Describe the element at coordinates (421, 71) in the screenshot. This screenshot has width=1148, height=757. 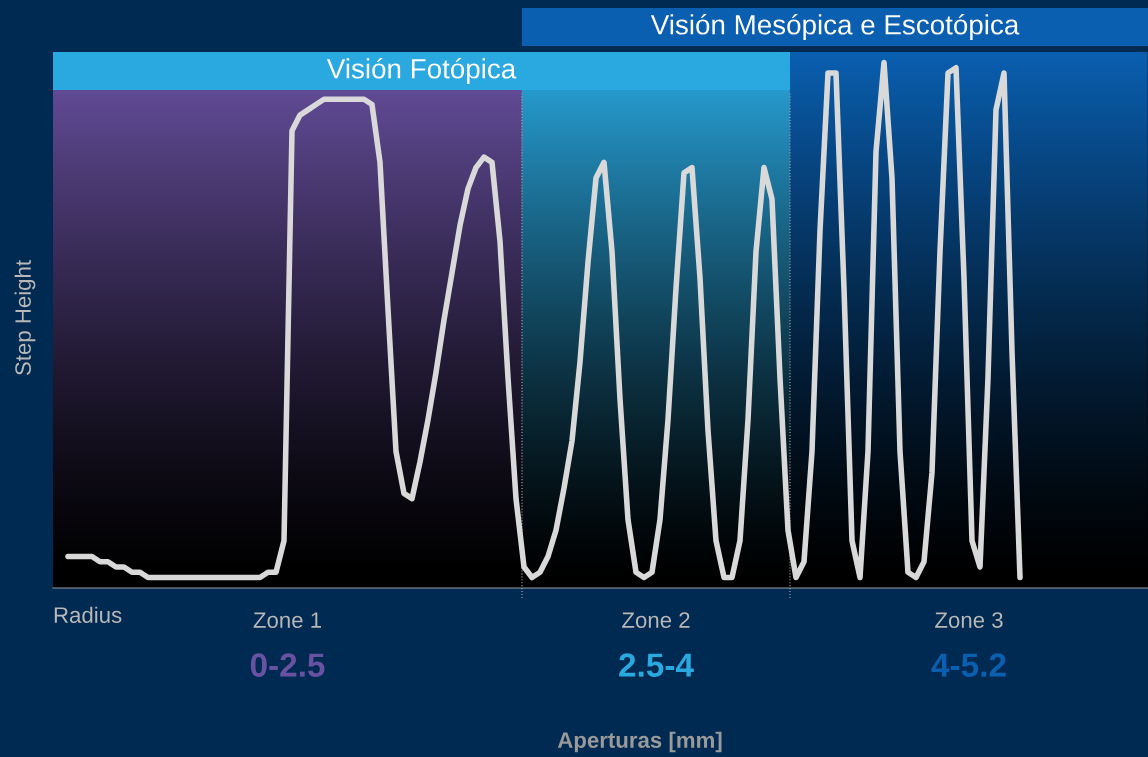
I see `annotation: Visión Fotópica` at that location.